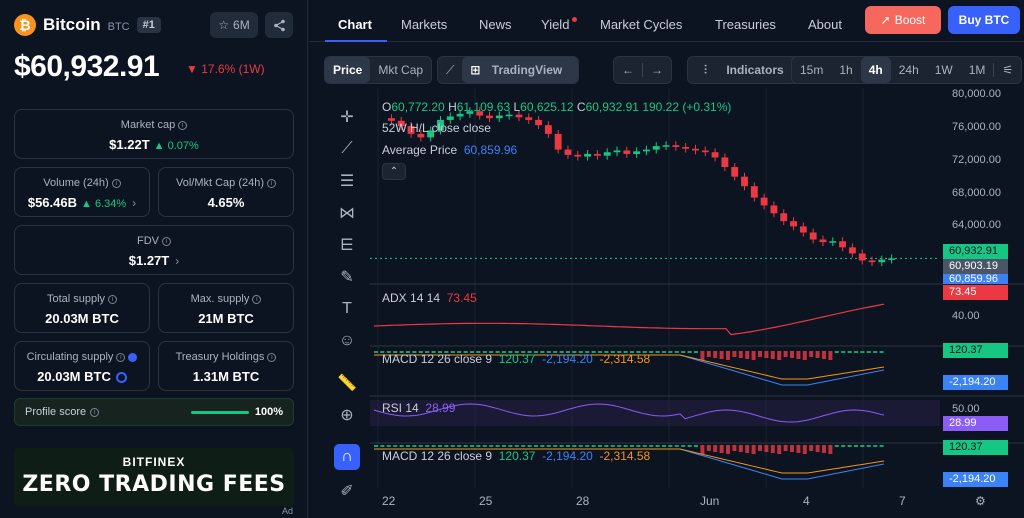 This screenshot has height=518, width=1024. I want to click on pattern-icon: ⋈, so click(347, 213).